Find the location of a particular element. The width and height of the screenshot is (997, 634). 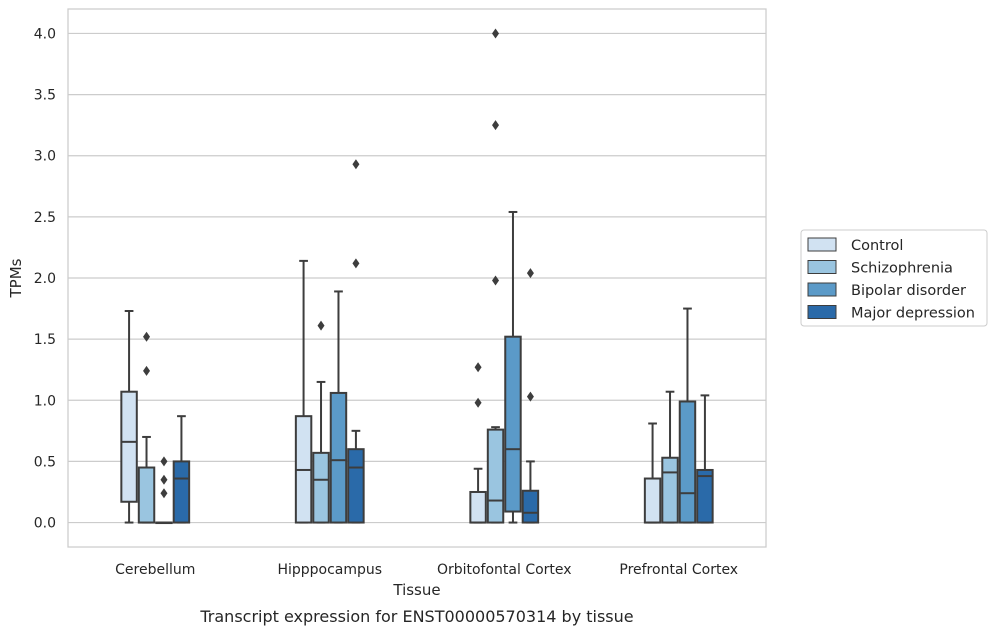

x-axis-title: Tissue is located at coordinates (416, 590).